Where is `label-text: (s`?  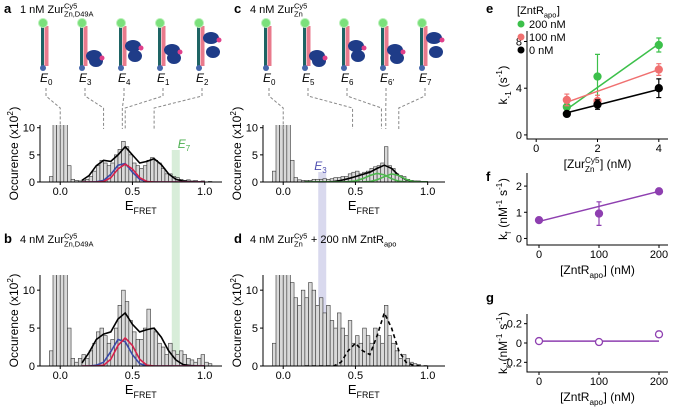
label-text: (s is located at coordinates (503, 83).